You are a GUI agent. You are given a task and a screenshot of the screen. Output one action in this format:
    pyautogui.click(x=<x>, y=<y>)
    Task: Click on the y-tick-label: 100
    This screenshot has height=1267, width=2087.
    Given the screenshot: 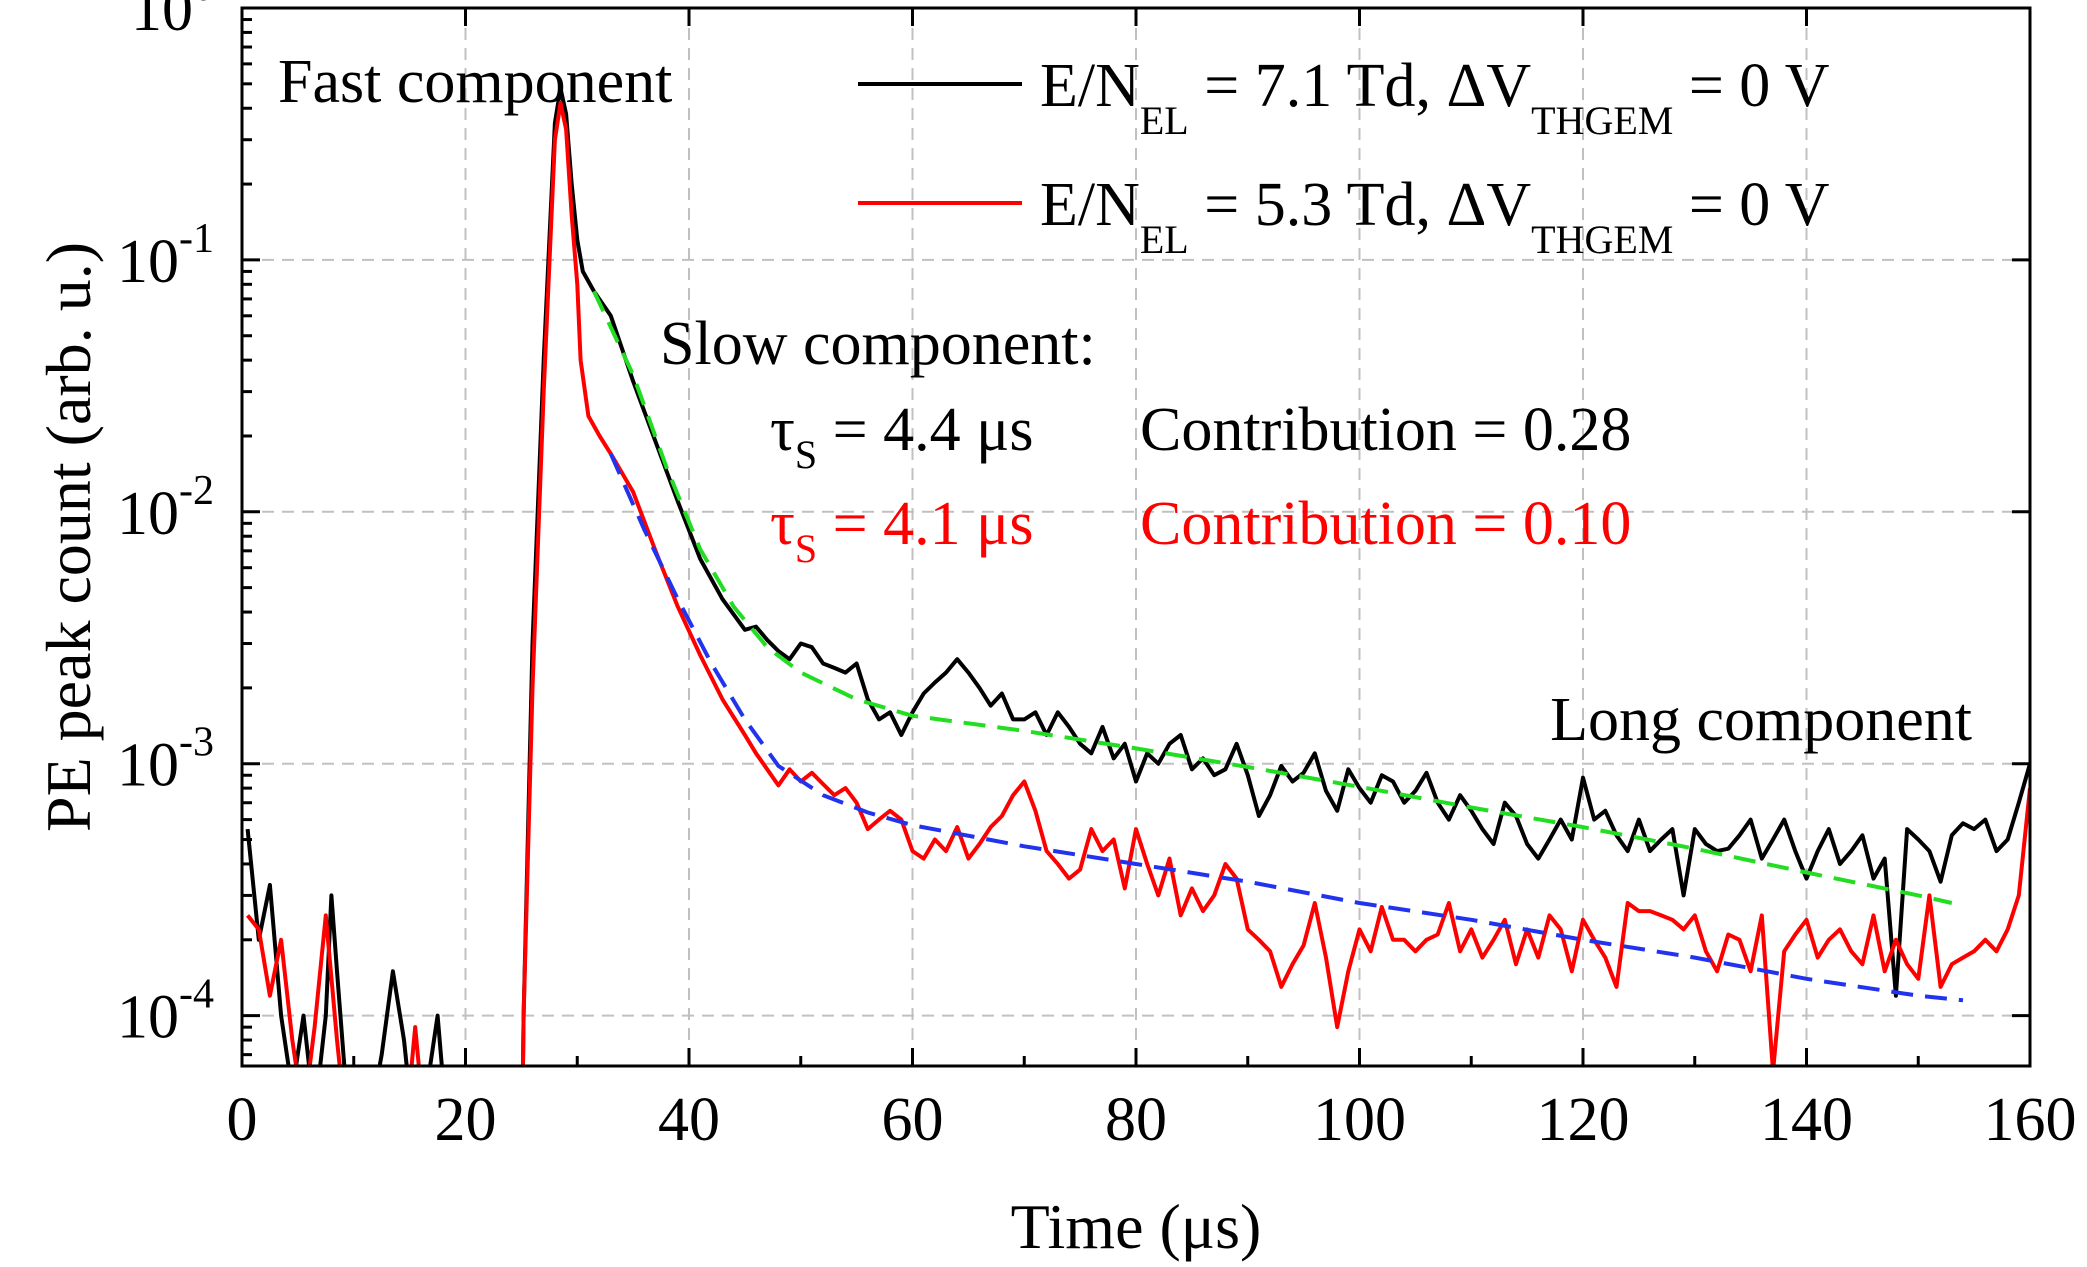 What is the action you would take?
    pyautogui.click(x=172, y=22)
    